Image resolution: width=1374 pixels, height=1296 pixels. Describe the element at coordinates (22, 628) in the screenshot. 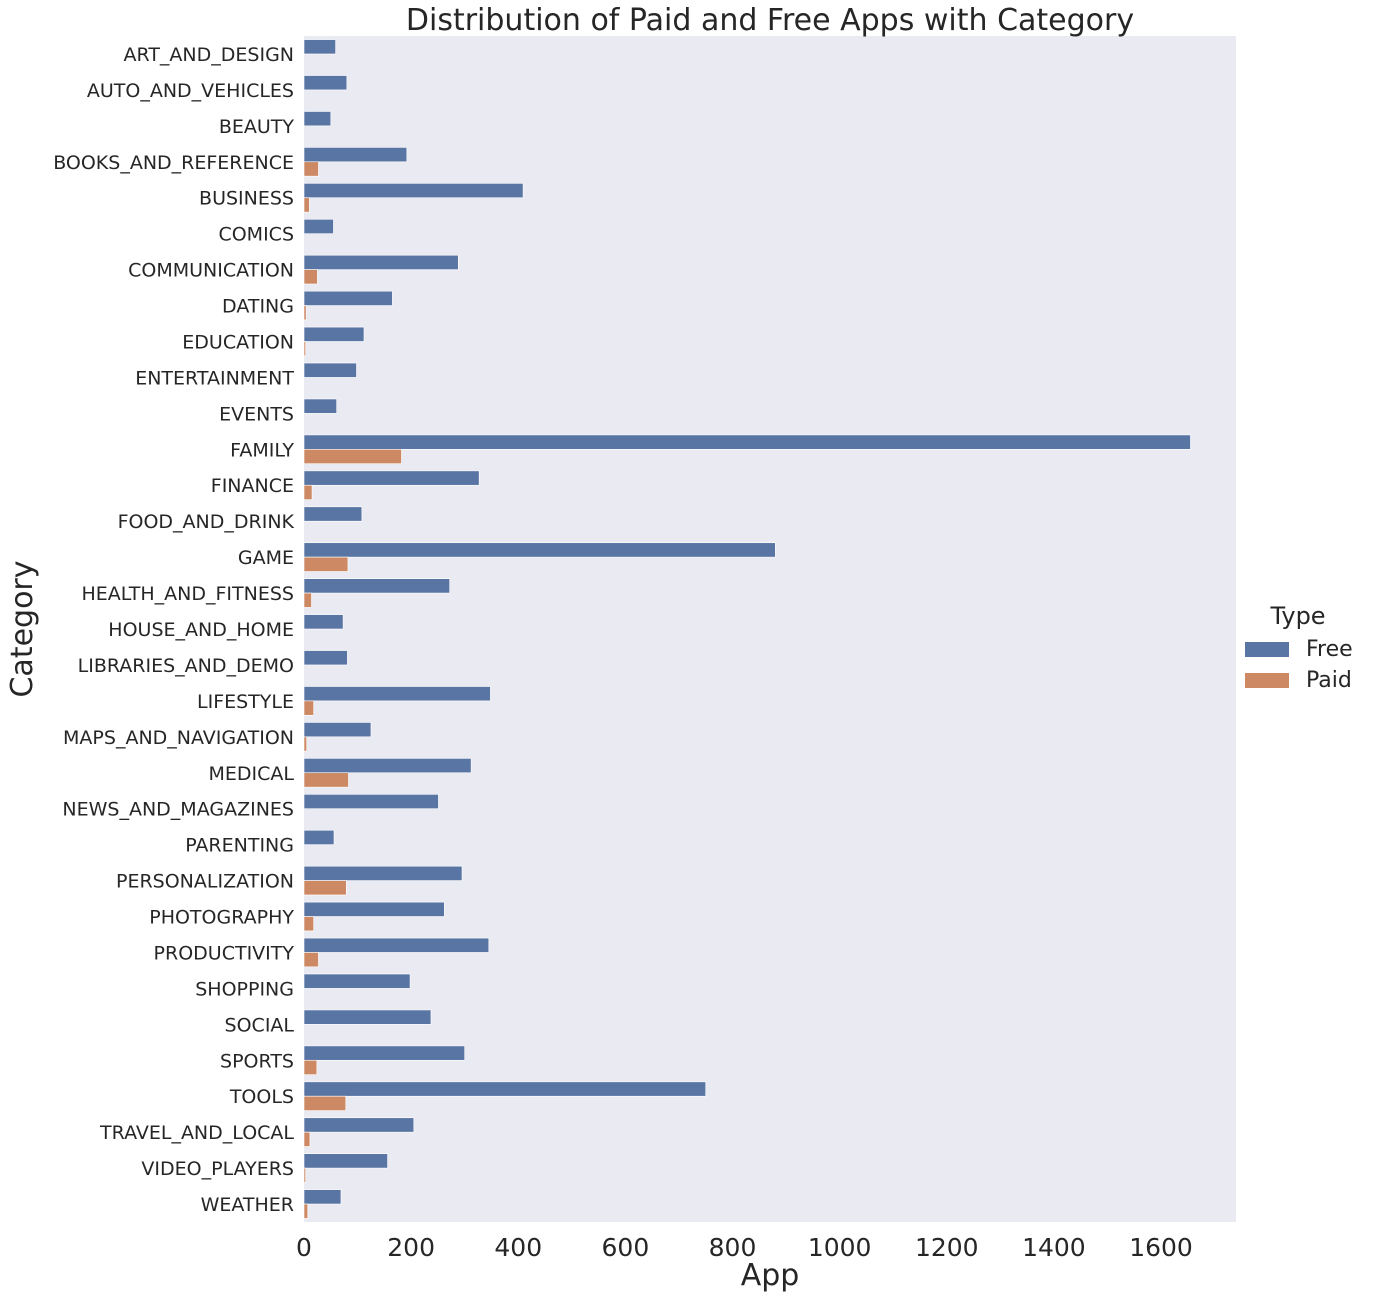

I see `y-axis-label: Category` at that location.